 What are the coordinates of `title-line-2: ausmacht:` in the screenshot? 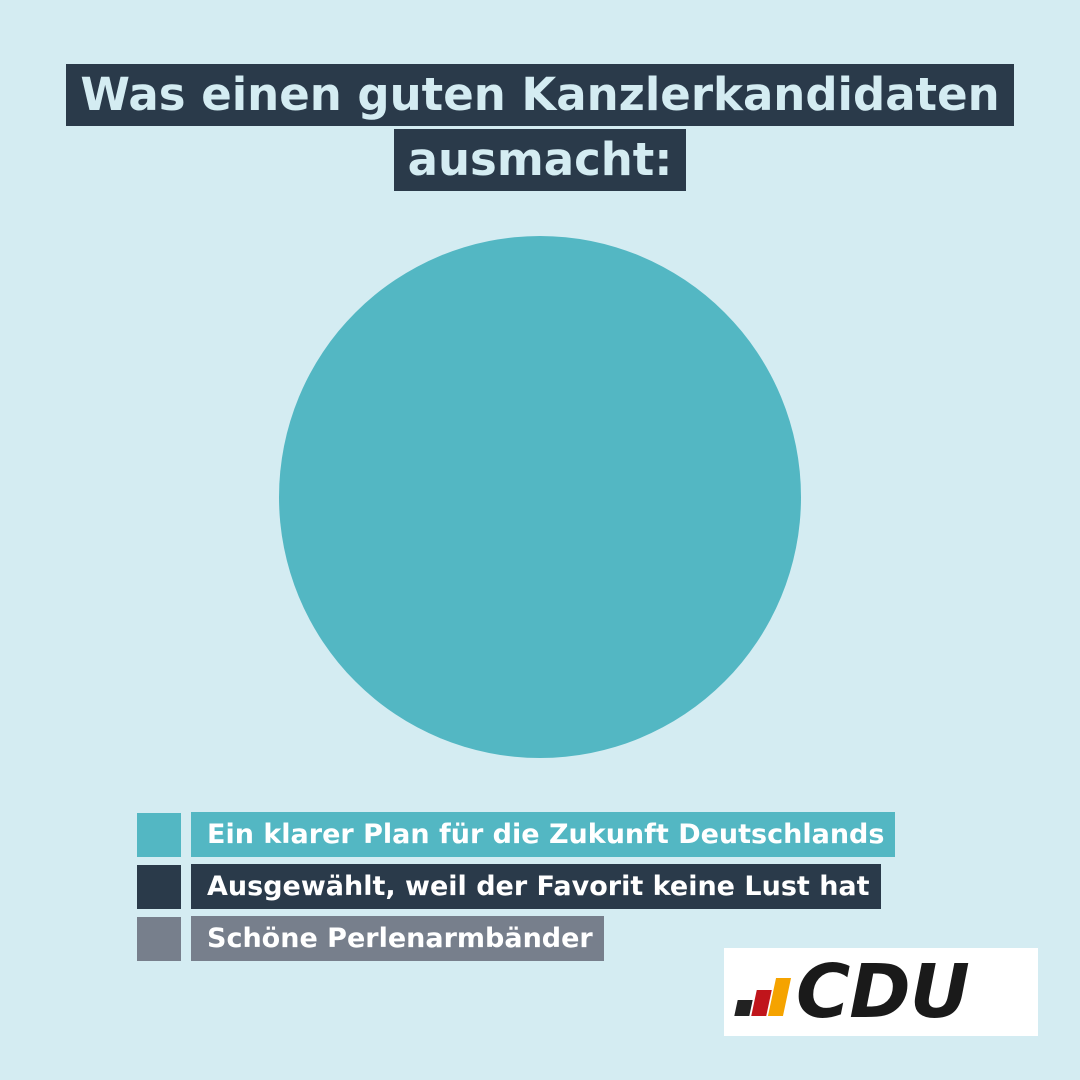 It's located at (540, 160).